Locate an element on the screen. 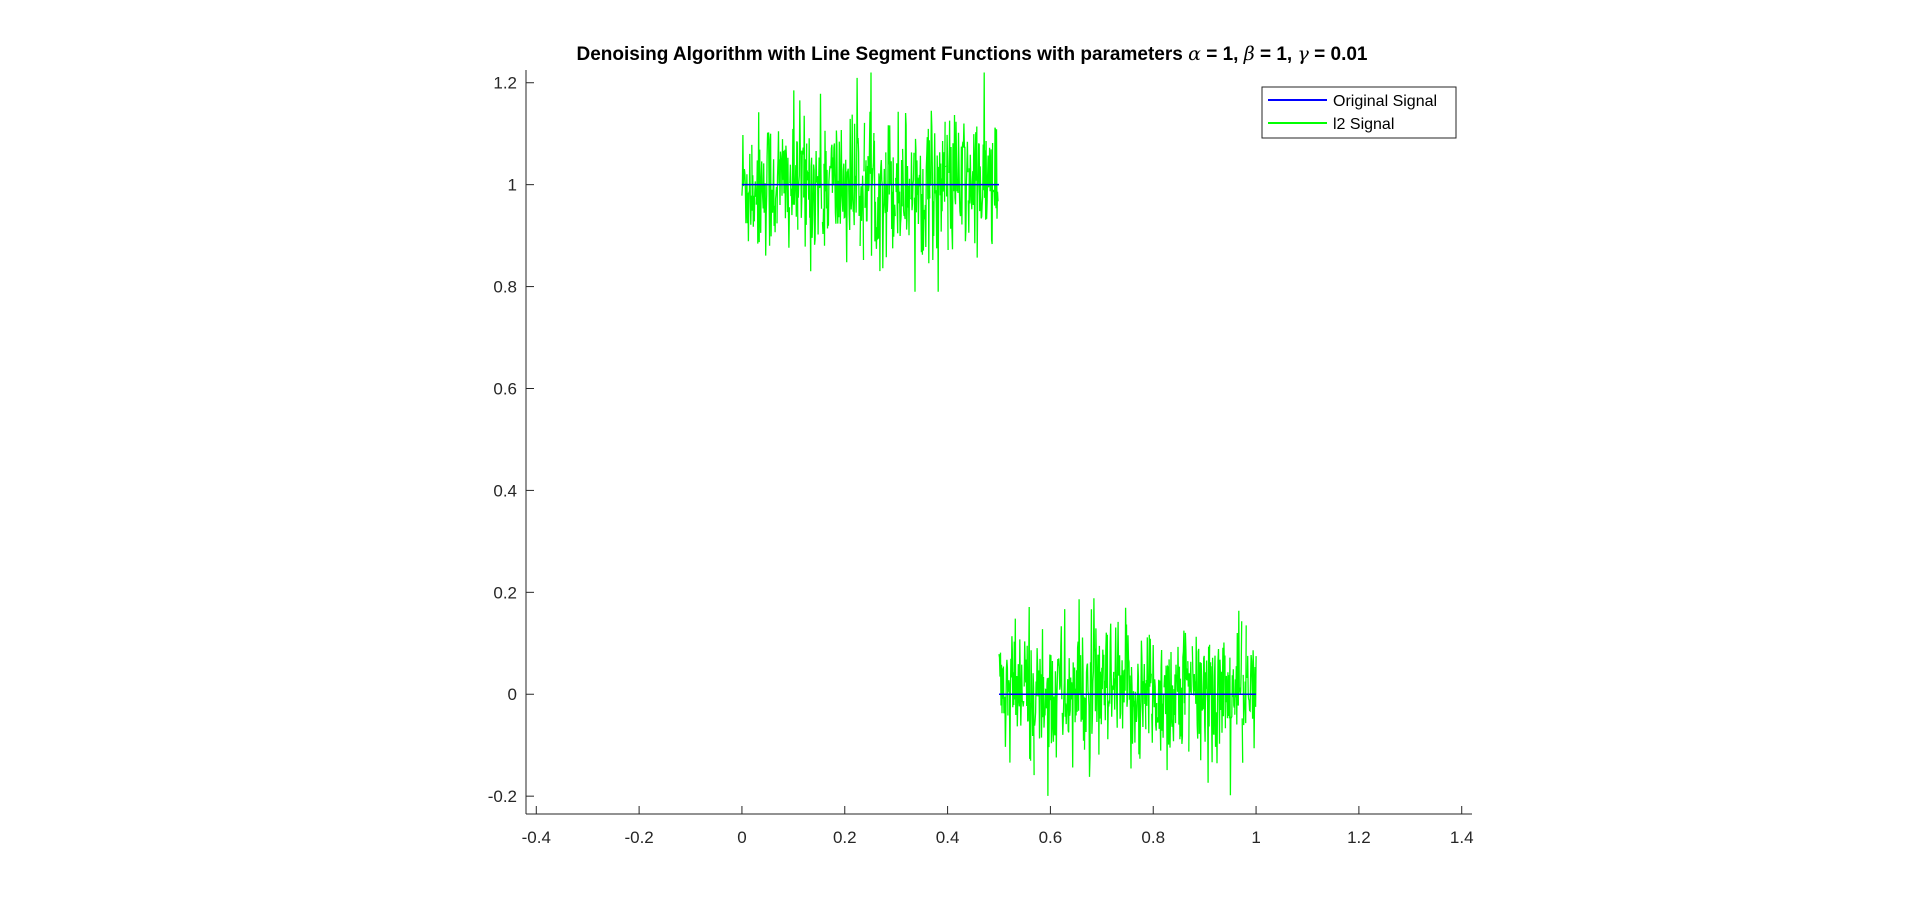  x-tick-label: -0.4 is located at coordinates (536, 837).